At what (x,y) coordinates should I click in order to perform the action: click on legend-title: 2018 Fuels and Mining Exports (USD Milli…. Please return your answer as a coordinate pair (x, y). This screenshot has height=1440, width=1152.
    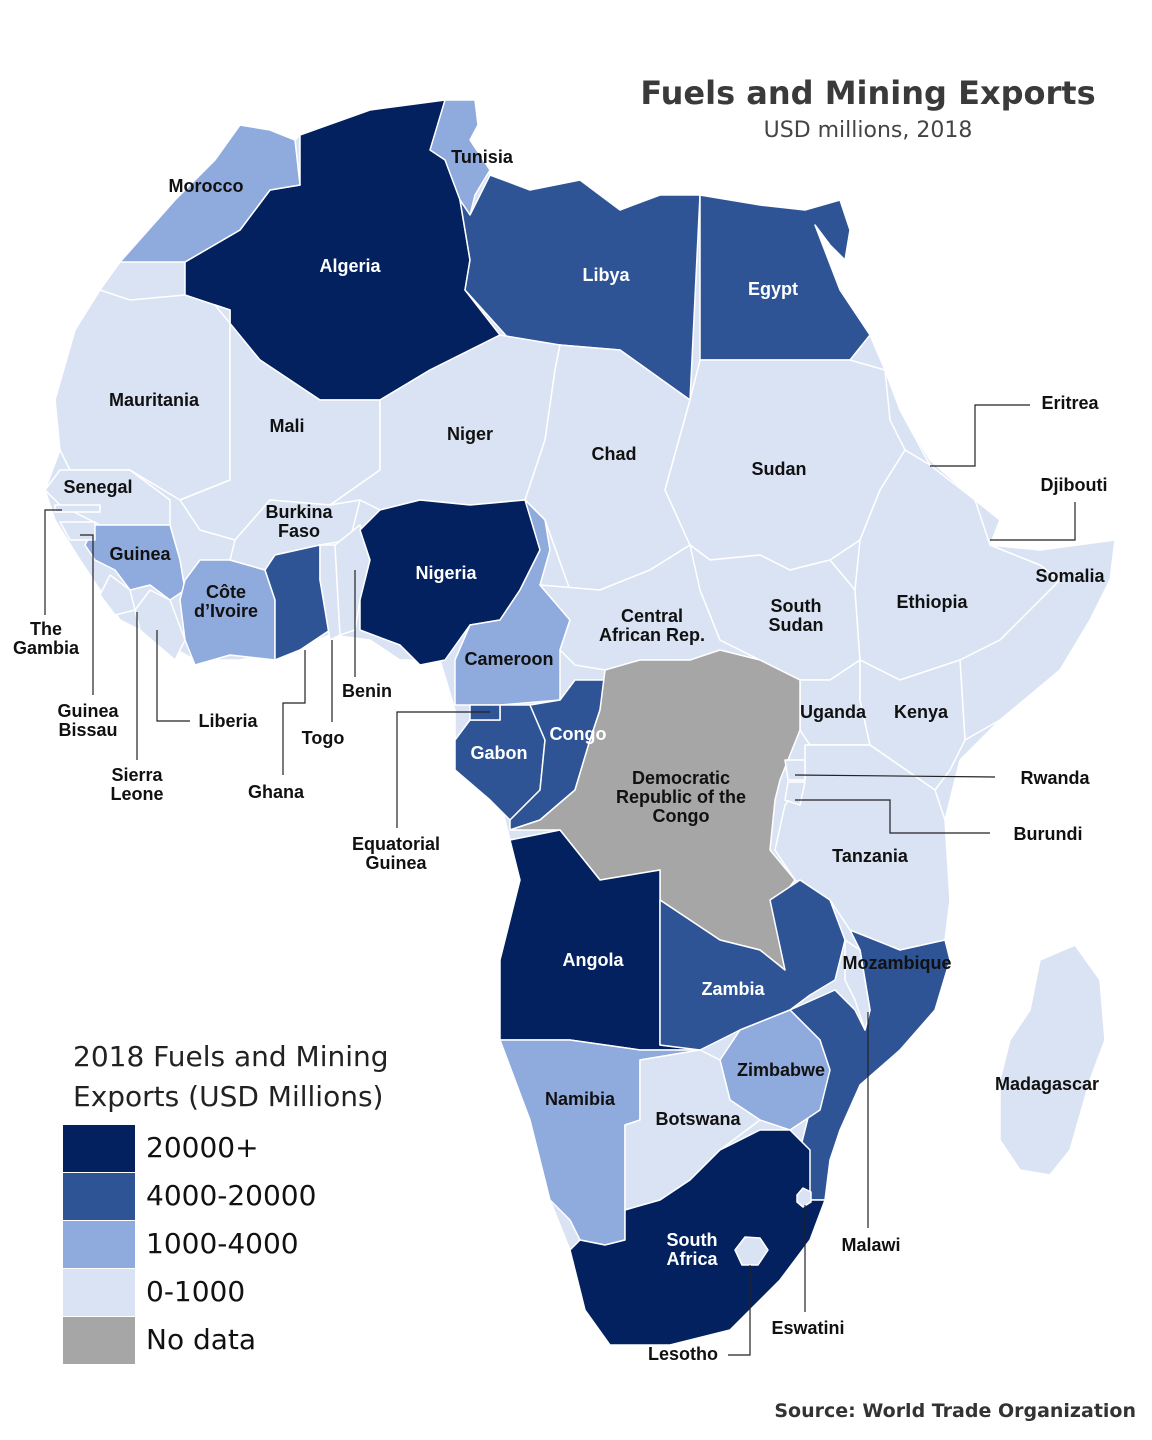
    Looking at the image, I should click on (231, 1076).